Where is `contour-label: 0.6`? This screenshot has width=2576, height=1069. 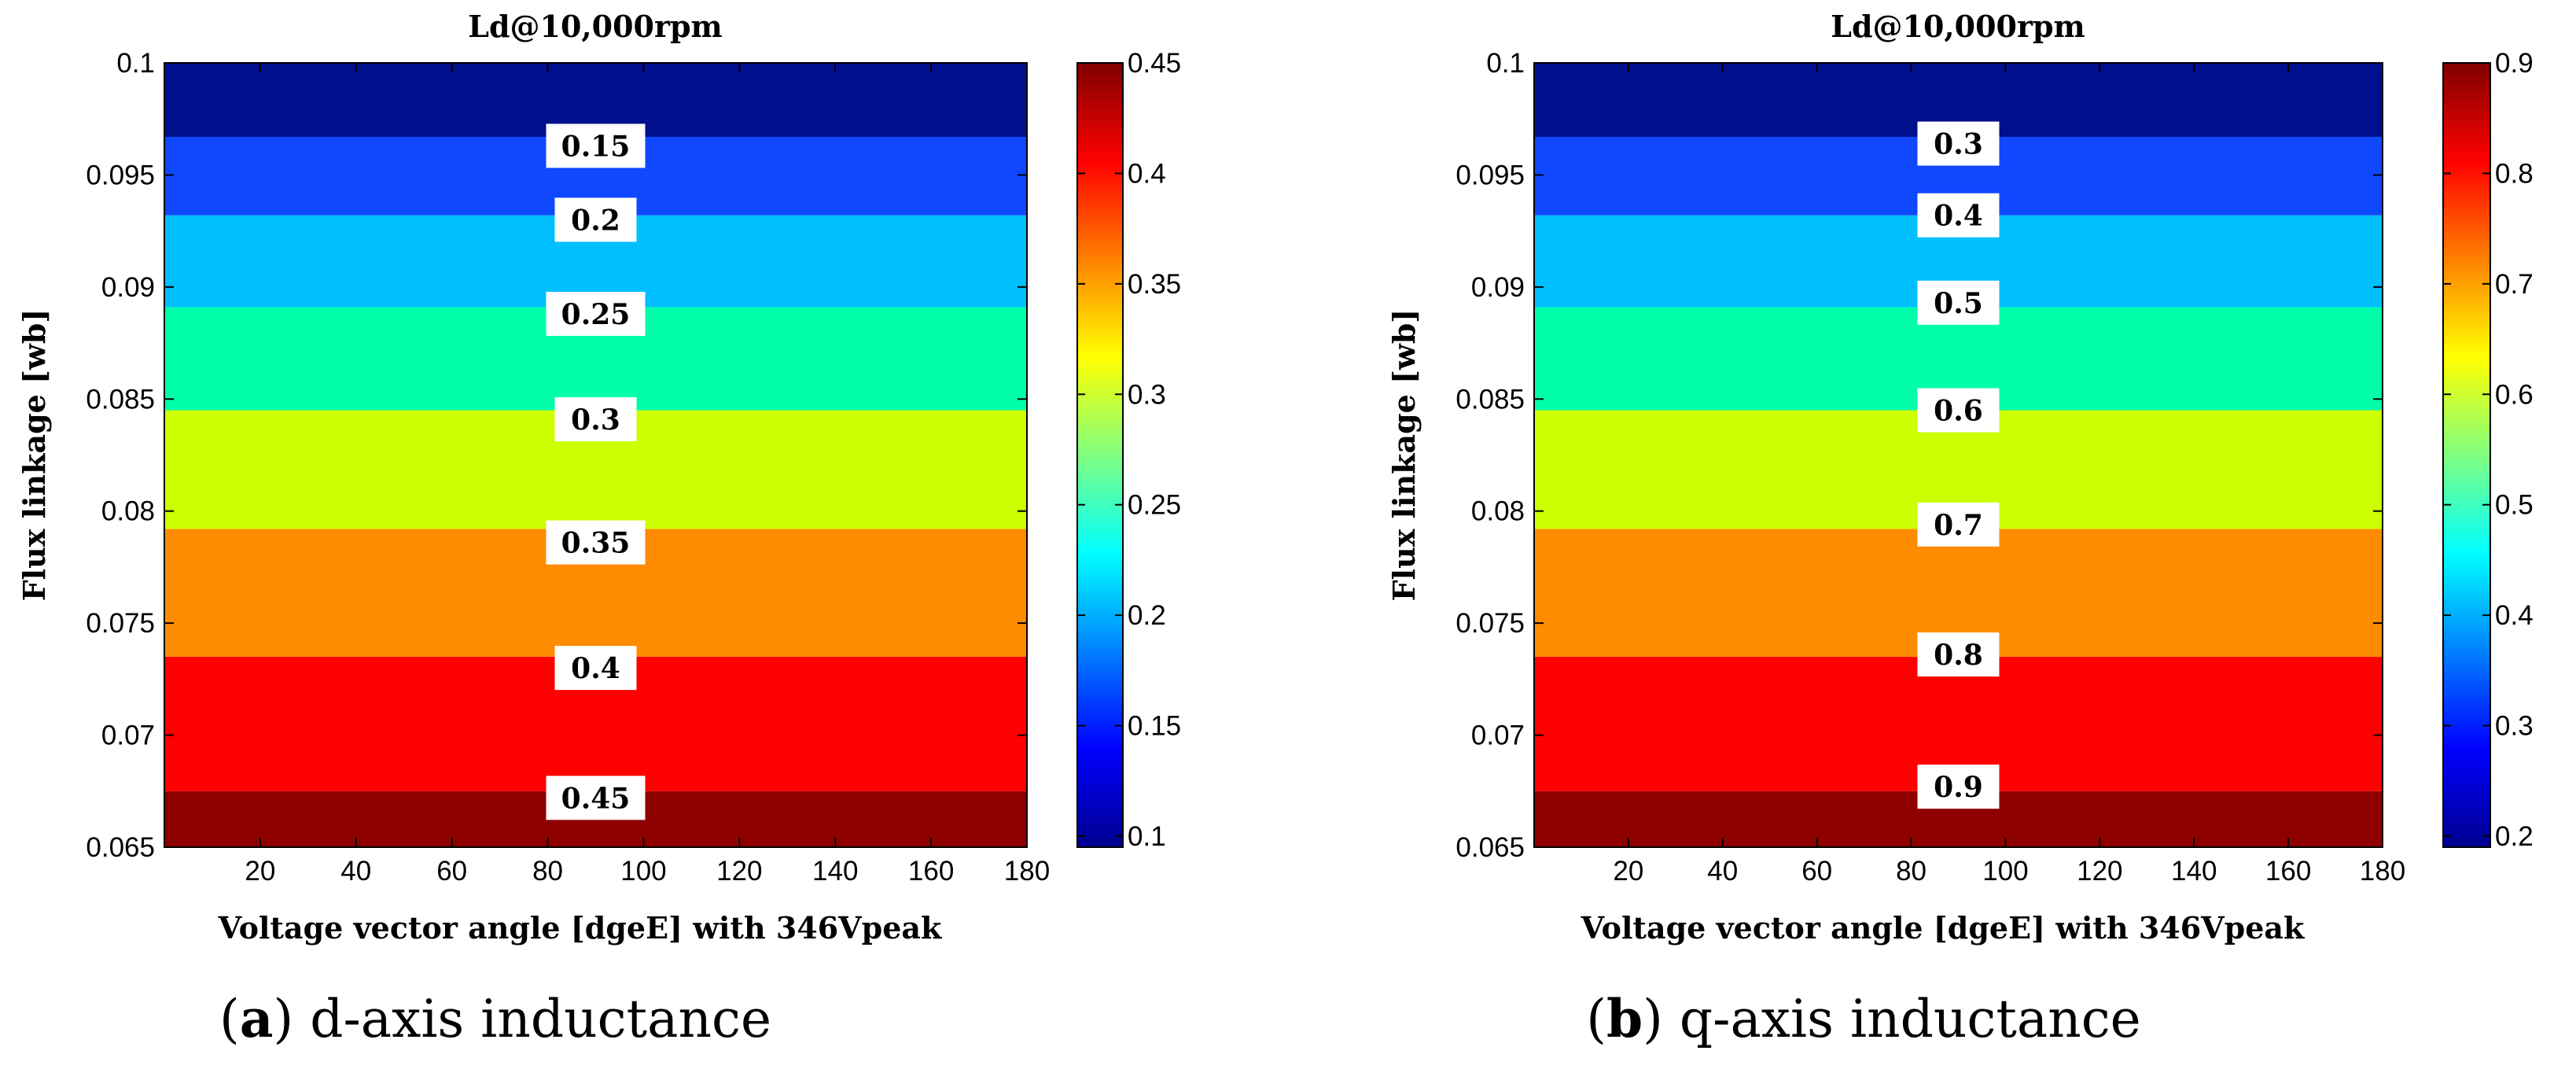 contour-label: 0.6 is located at coordinates (1959, 411).